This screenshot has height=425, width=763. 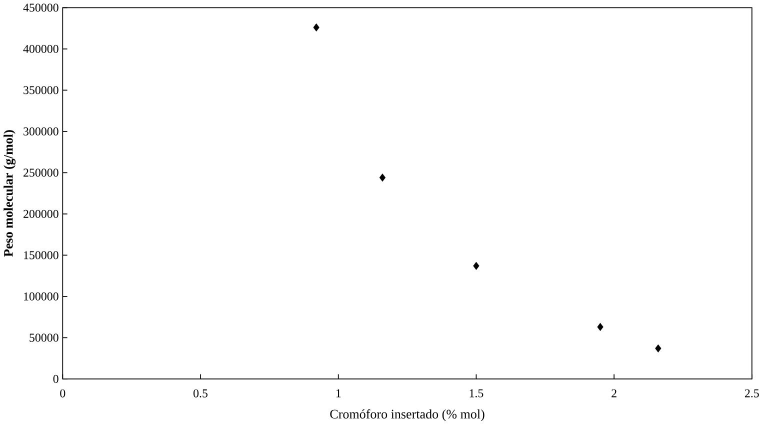 I want to click on y-tick-label: 300000, so click(x=41, y=131).